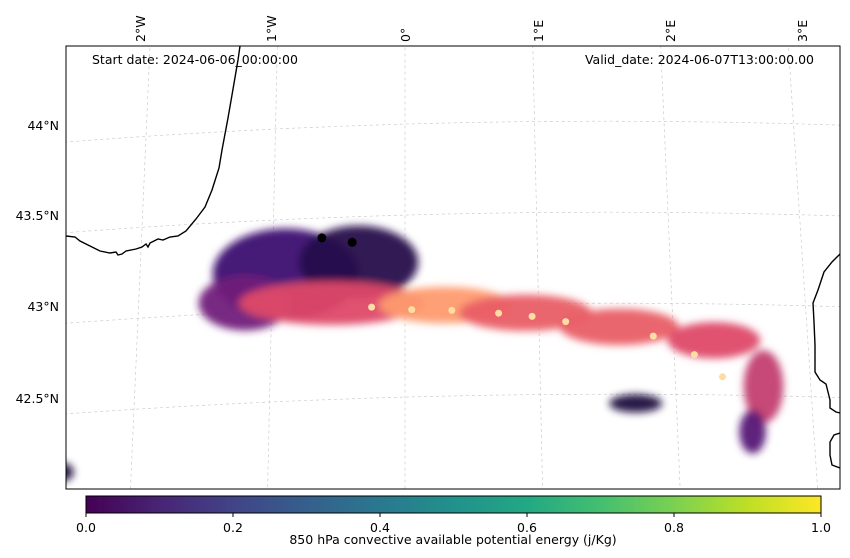  What do you see at coordinates (453, 524) in the screenshot?
I see `colorbar-ticks: 0.0 0.2 0.4 0.6 0.8 1.0` at bounding box center [453, 524].